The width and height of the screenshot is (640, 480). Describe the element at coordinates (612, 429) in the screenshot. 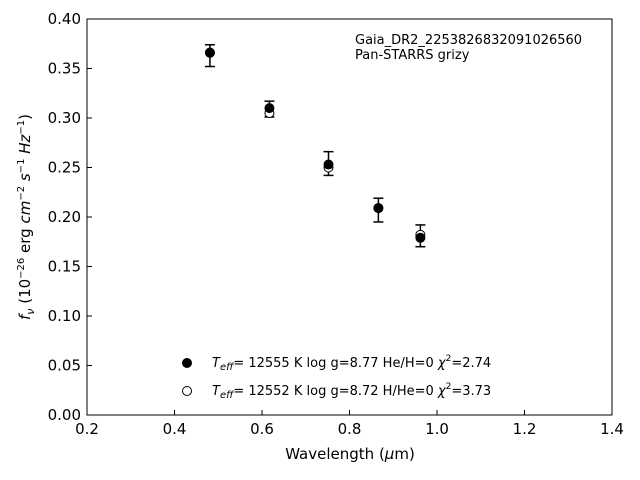

I see `x-tick-label: 1.4` at that location.